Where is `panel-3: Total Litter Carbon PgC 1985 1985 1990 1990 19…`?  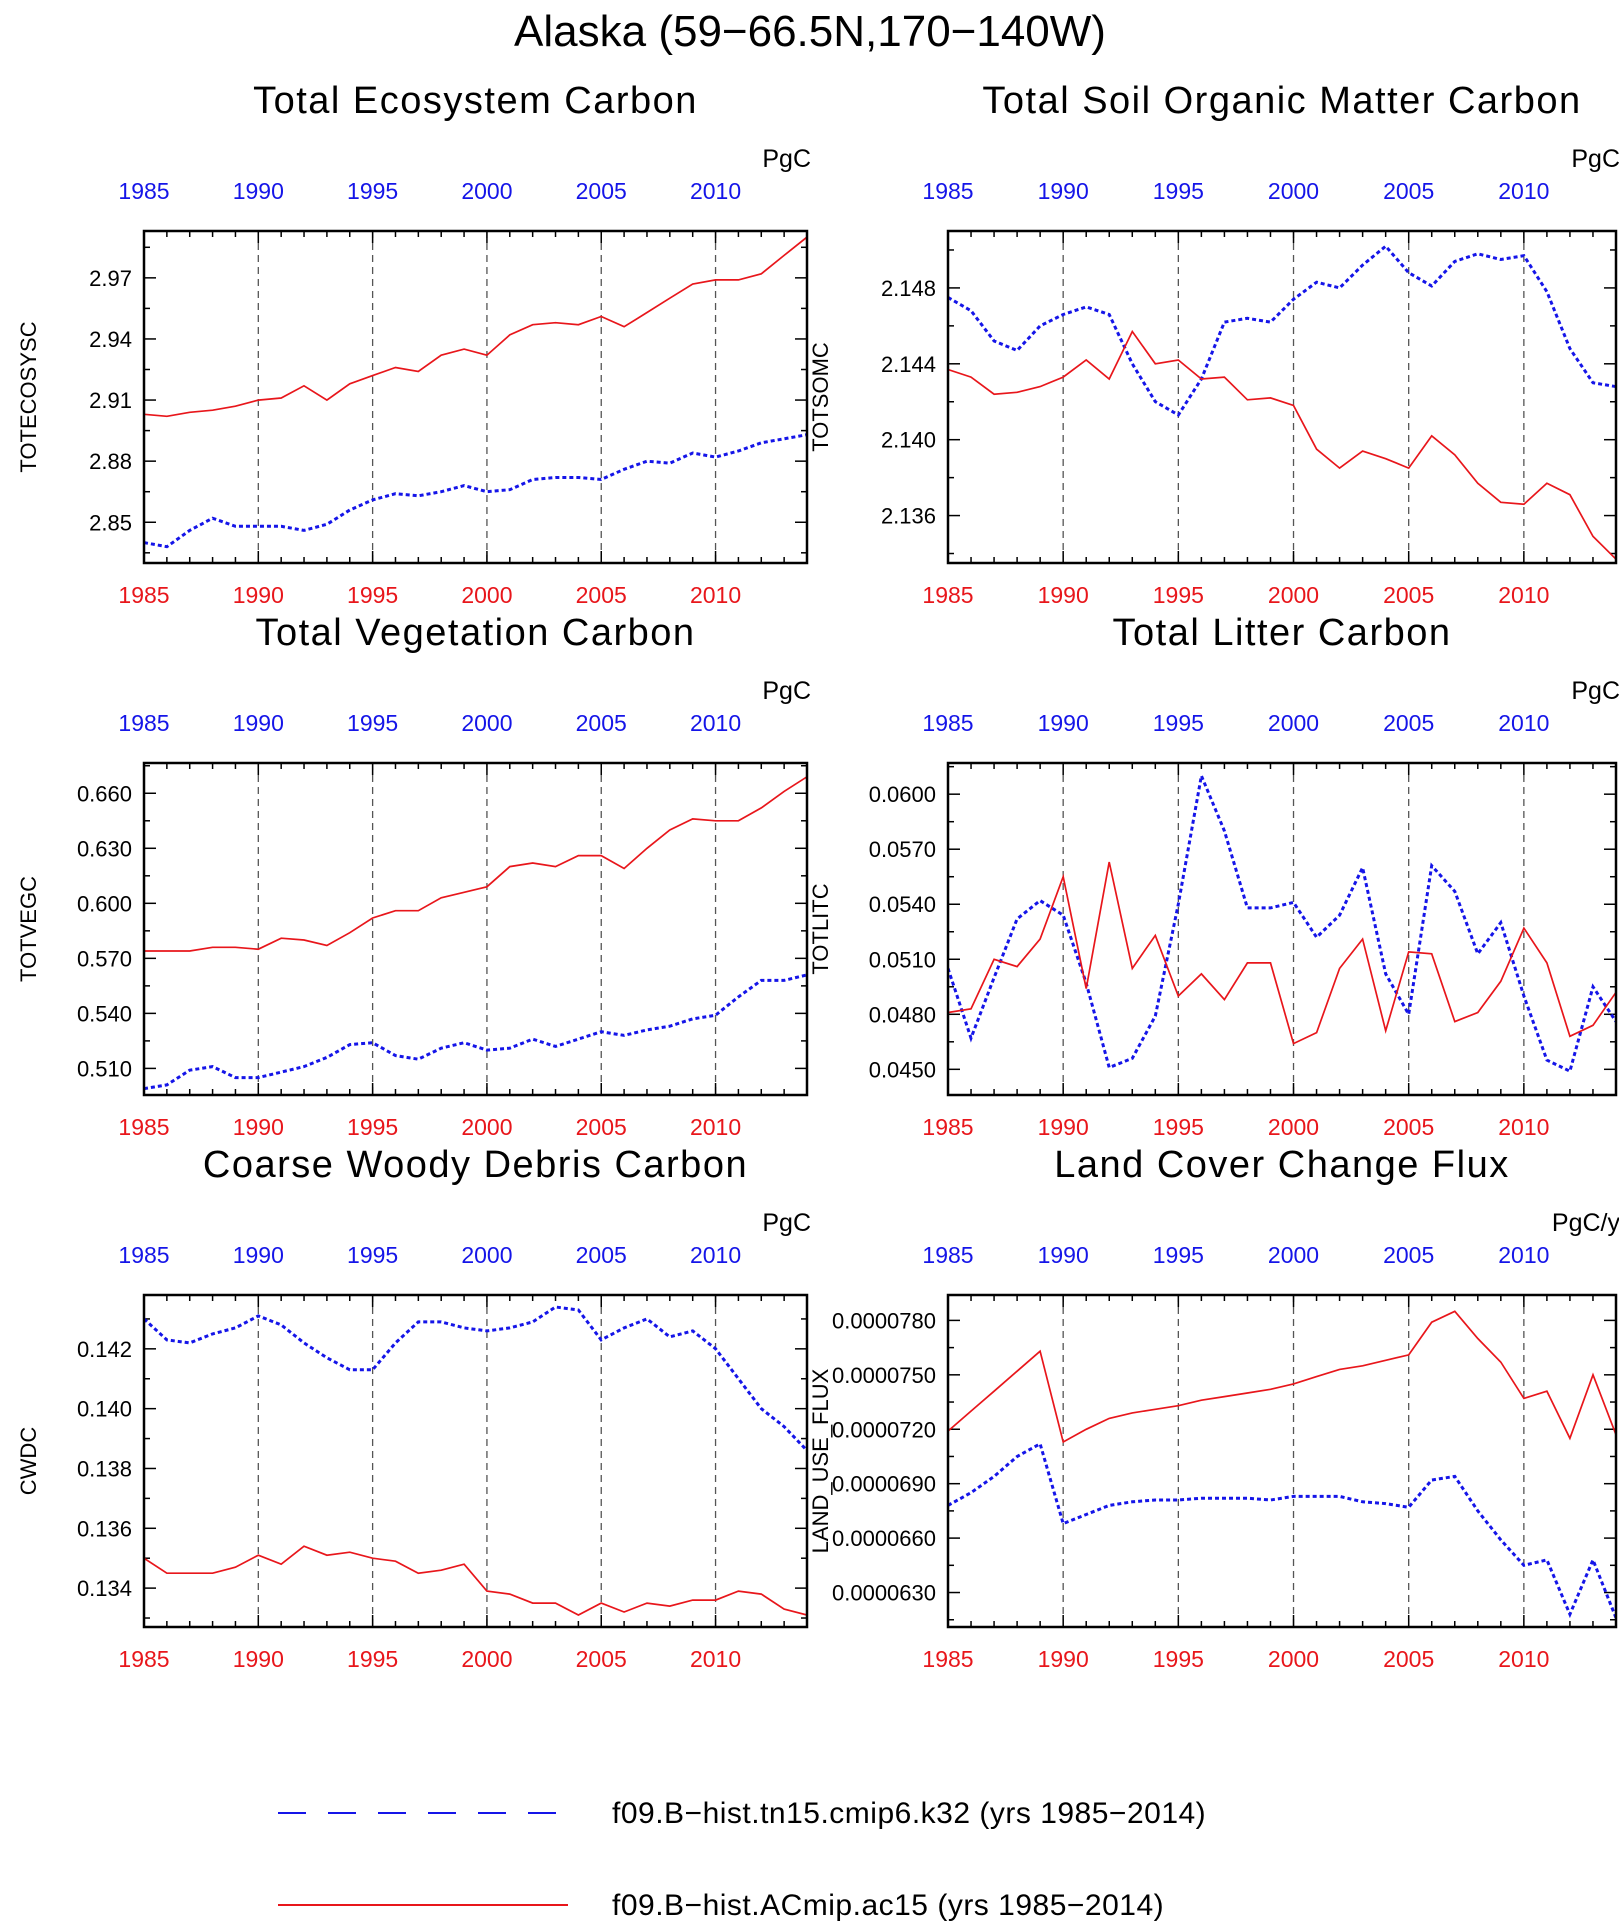 panel-3: Total Litter Carbon PgC 1985 1985 1990 1990 19… is located at coordinates (1213, 876).